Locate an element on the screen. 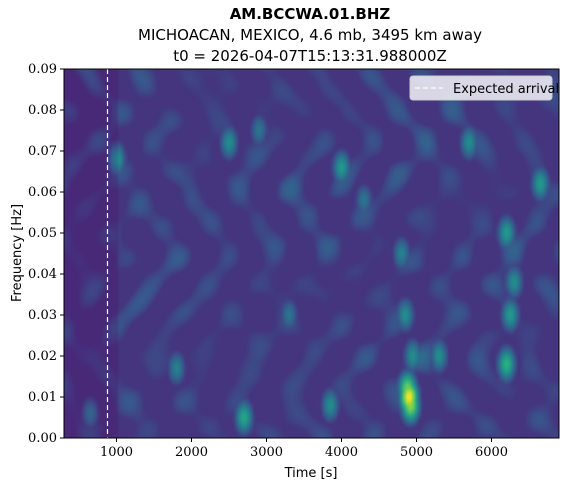 This screenshot has width=573, height=491. y-tick-label: 0.08 is located at coordinates (42, 110).